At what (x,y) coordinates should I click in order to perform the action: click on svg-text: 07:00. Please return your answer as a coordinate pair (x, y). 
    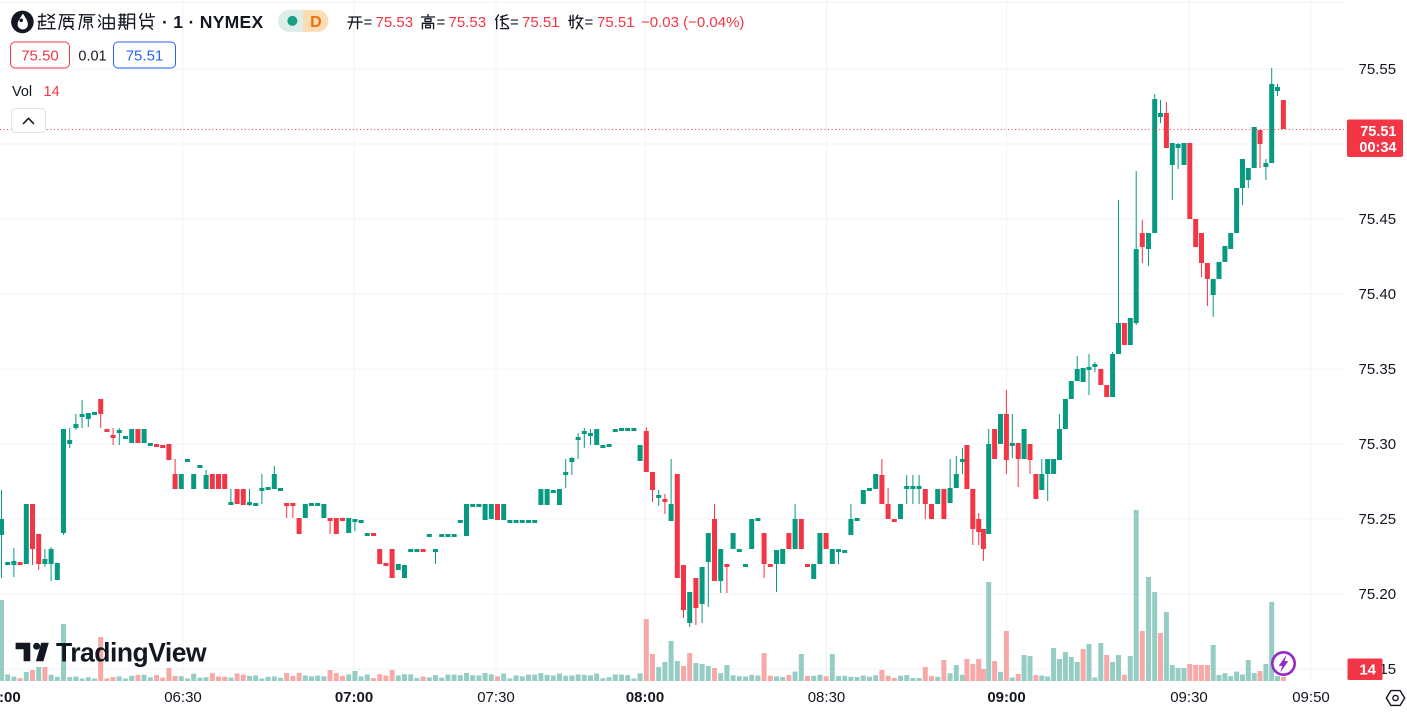
    Looking at the image, I should click on (354, 697).